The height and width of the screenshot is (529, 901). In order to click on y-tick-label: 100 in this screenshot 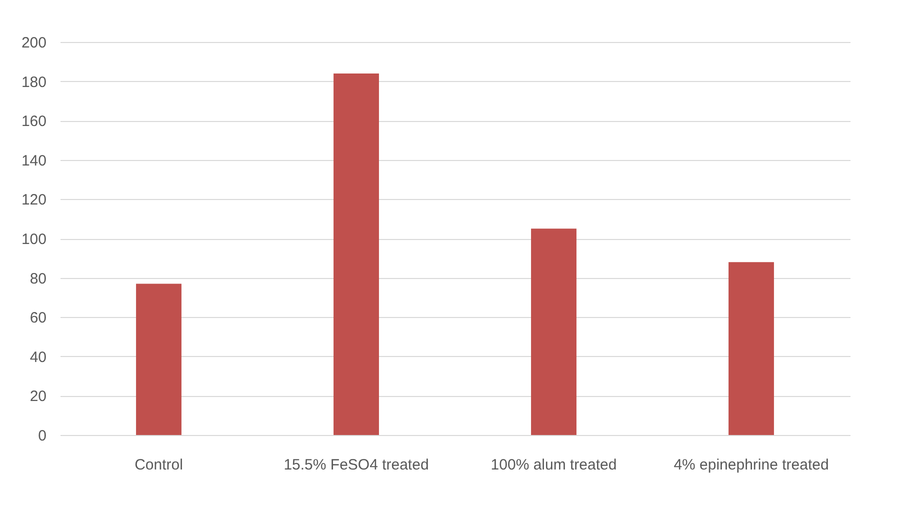, I will do `click(33, 239)`.